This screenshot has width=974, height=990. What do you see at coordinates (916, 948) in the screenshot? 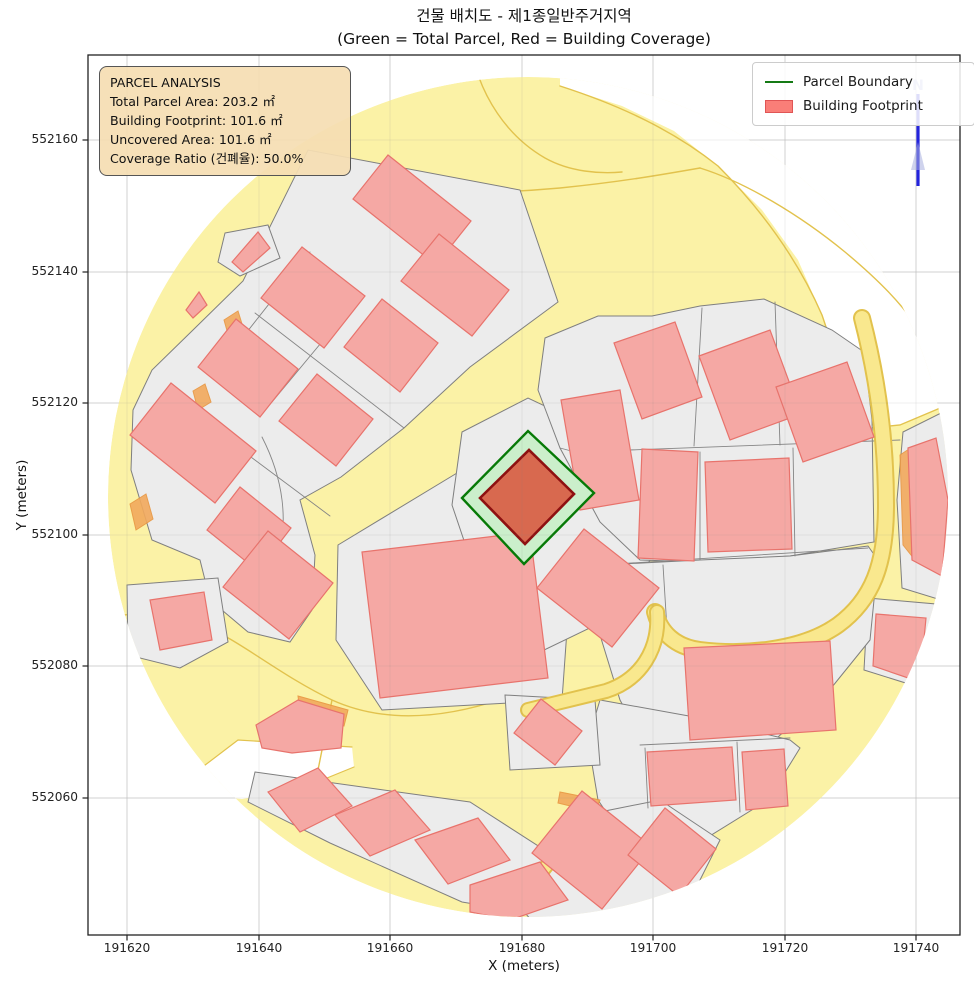
I see `x-tick-label: 191740` at bounding box center [916, 948].